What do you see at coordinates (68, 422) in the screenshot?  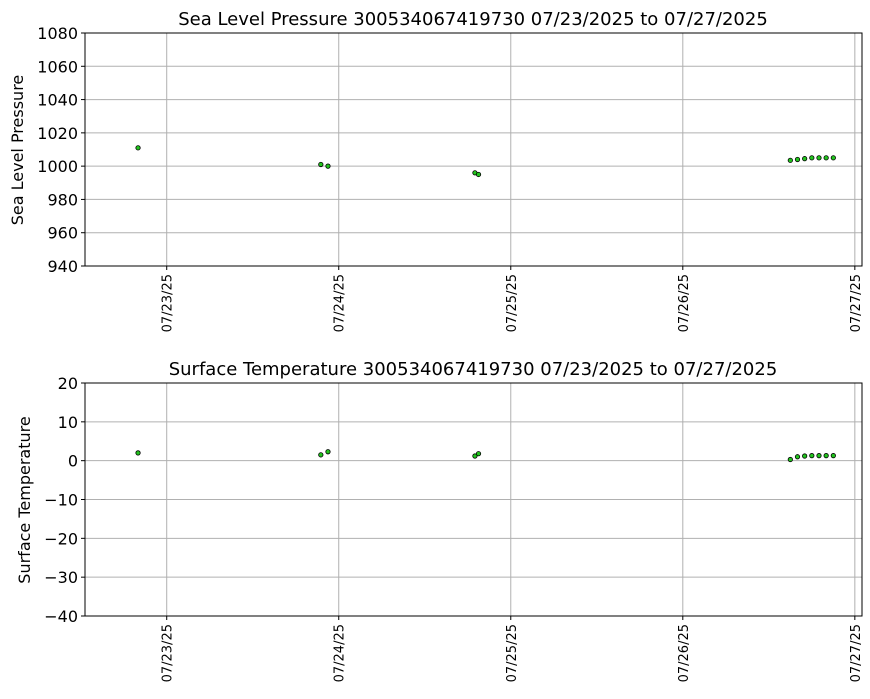 I see `y-tick-label: 10` at bounding box center [68, 422].